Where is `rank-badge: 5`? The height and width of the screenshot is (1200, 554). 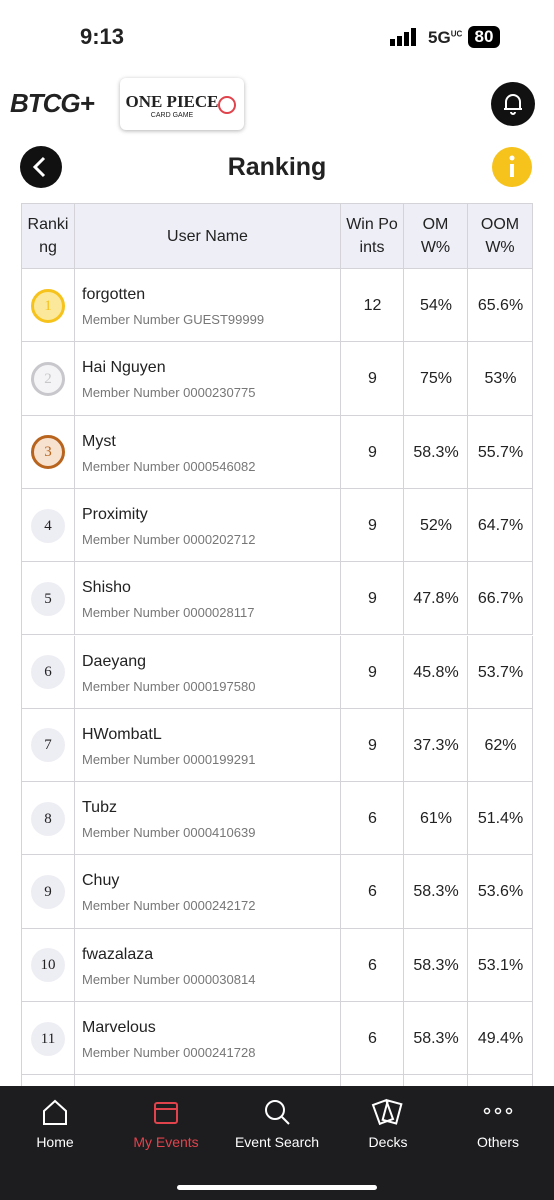 rank-badge: 5 is located at coordinates (48, 598).